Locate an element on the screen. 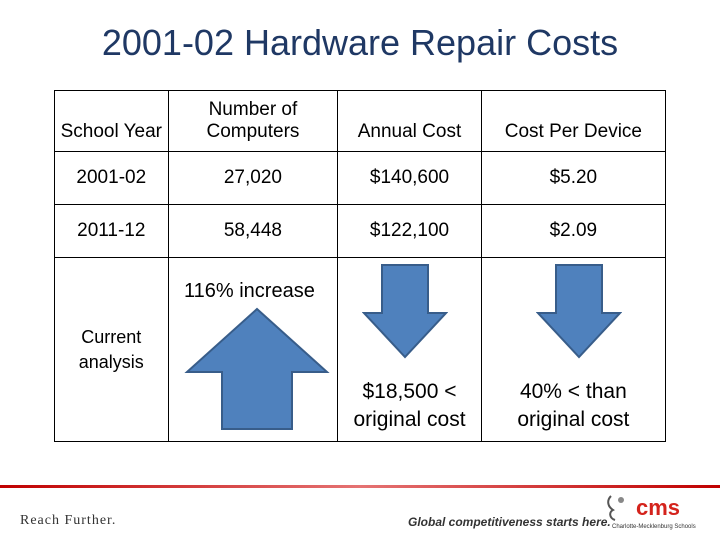 This screenshot has width=720, height=540. header-annual-cost: Annual Cost is located at coordinates (409, 121).